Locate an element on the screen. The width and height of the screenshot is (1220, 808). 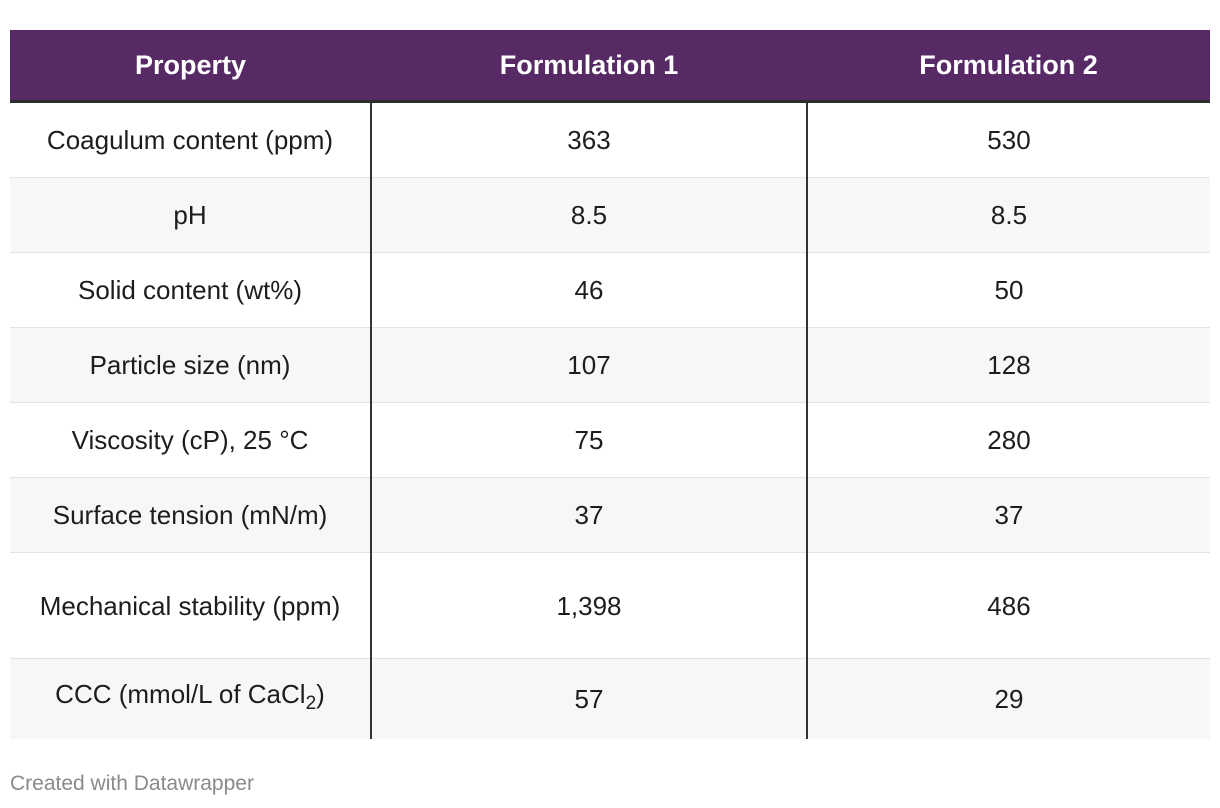
formulation-1-cell: 46 is located at coordinates (589, 290).